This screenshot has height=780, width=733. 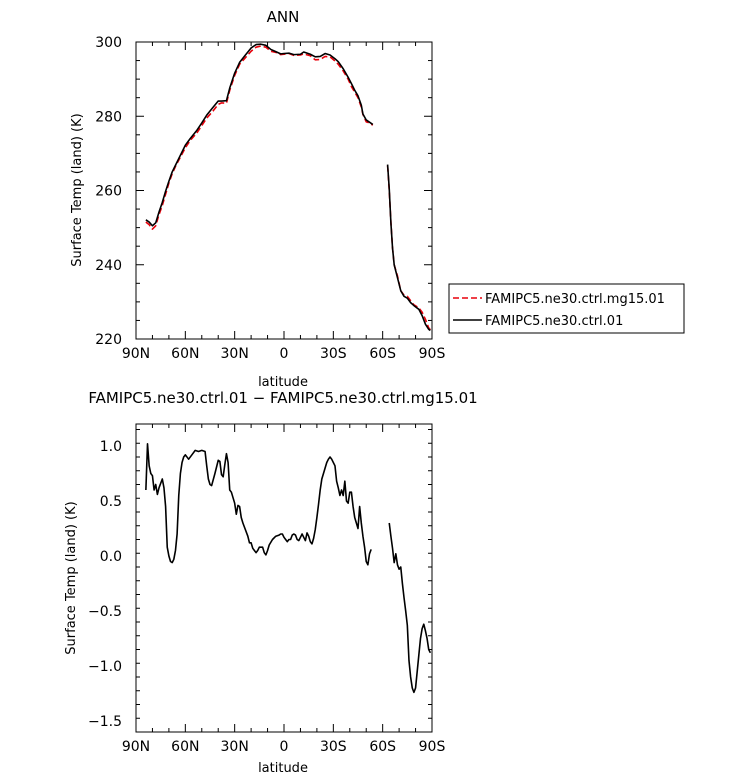 I want to click on top-y-tick-label: 260, so click(x=108, y=192).